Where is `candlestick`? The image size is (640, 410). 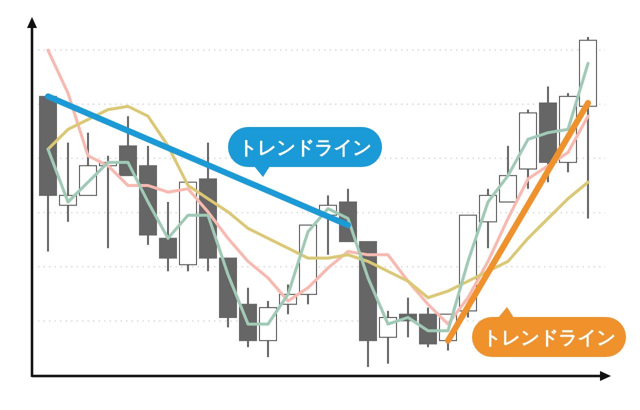 candlestick is located at coordinates (168, 236).